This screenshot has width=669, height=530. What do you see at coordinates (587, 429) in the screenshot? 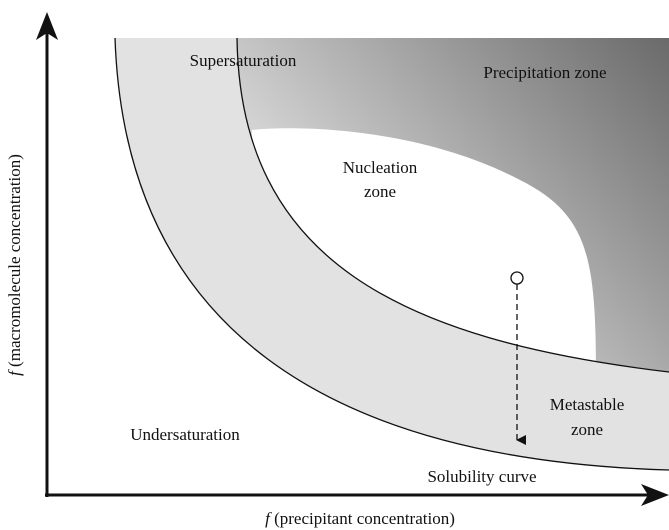
I see `metastable-label: zone` at bounding box center [587, 429].